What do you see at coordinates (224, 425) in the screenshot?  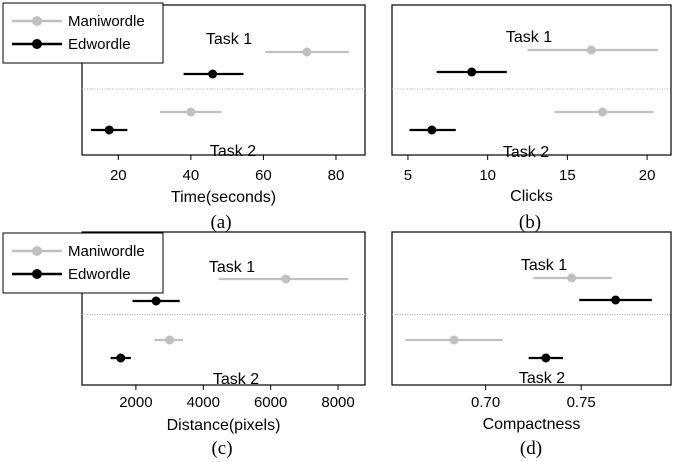 I see `x-axis-label: Distance(pixels)` at bounding box center [224, 425].